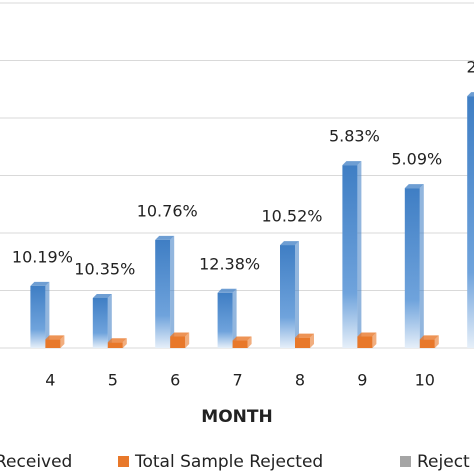  I want to click on legend-label: Reject, so click(443, 462).